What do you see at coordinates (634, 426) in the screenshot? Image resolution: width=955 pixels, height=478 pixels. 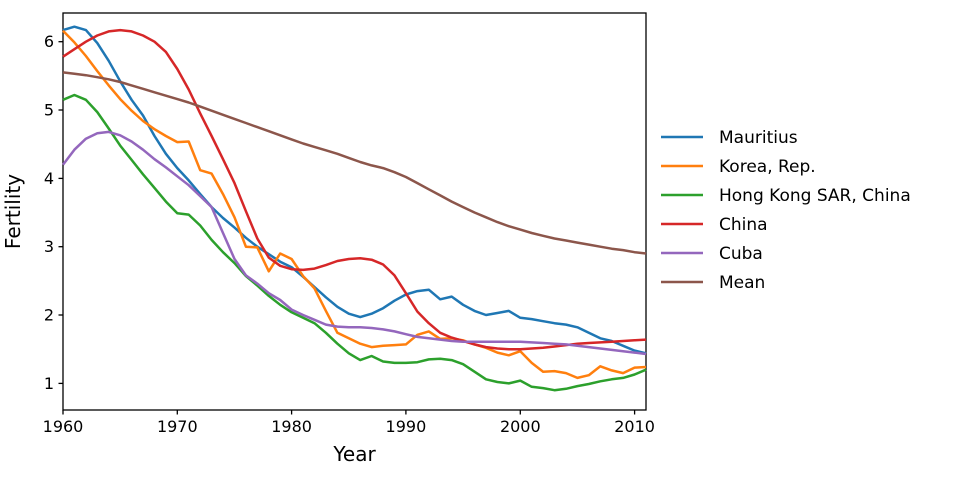 I see `x-tick-label: 2010` at bounding box center [634, 426].